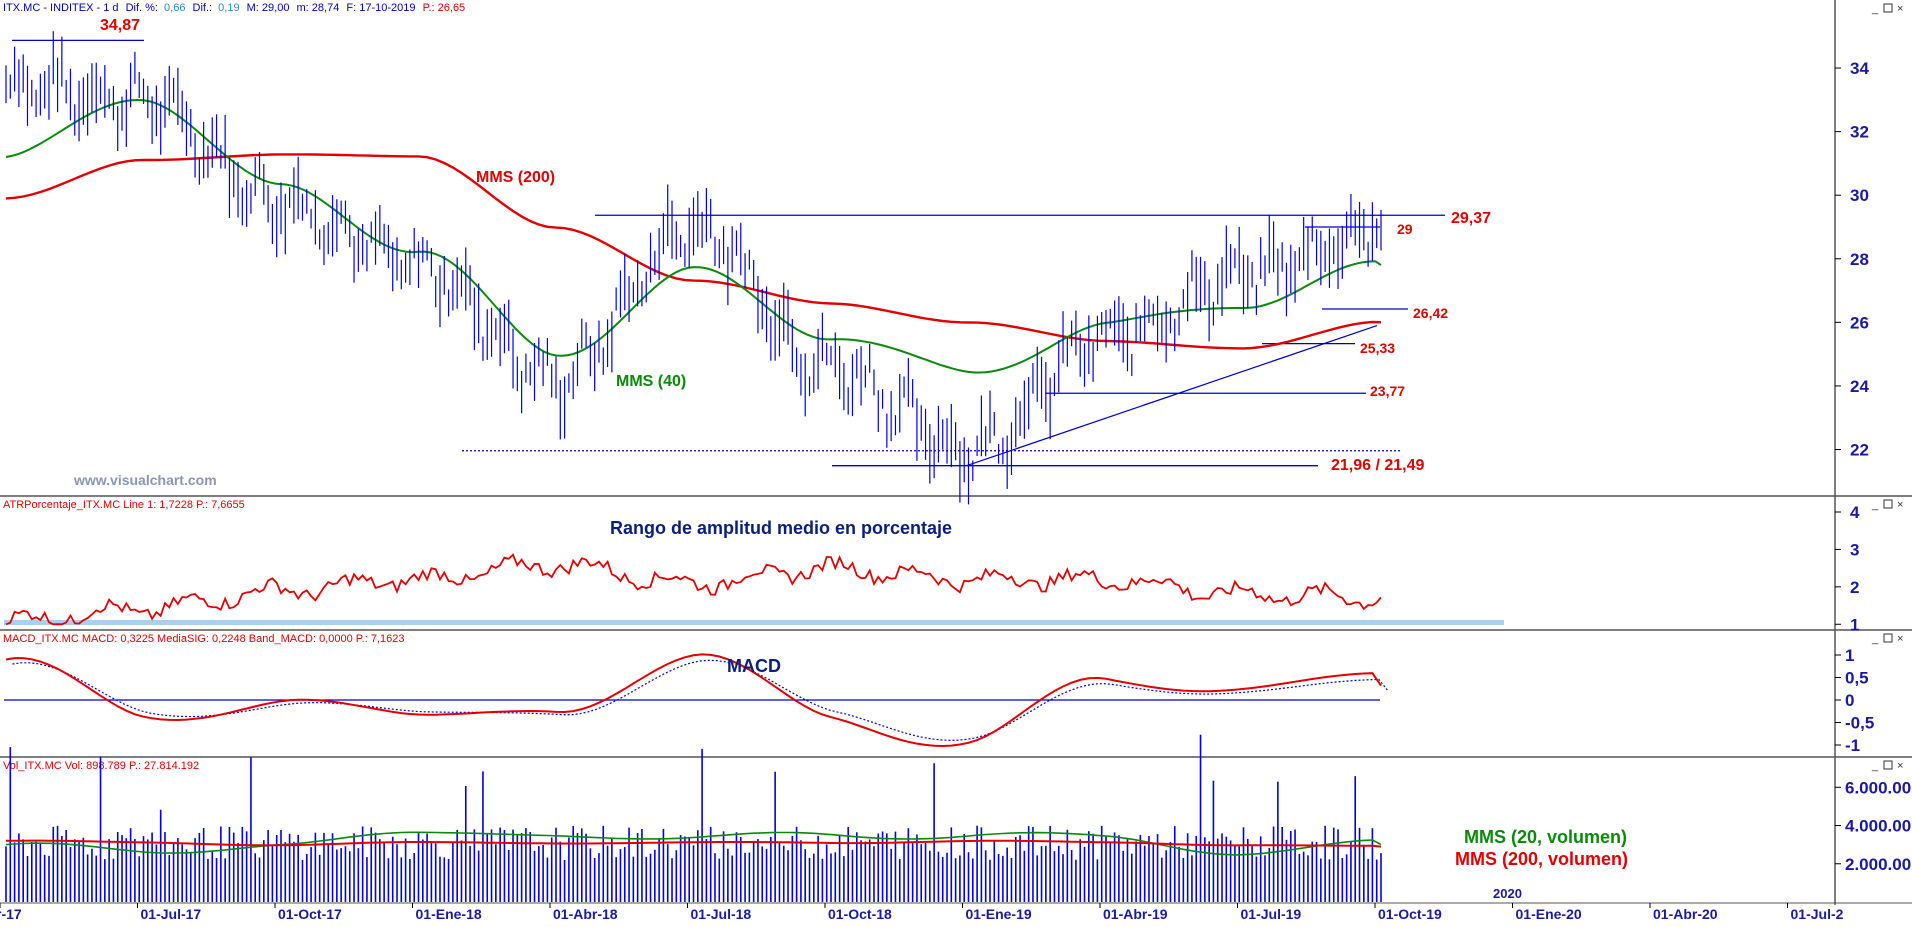 Image resolution: width=1912 pixels, height=927 pixels. What do you see at coordinates (1410, 914) in the screenshot?
I see `x-tick-label: 01-Oct-19` at bounding box center [1410, 914].